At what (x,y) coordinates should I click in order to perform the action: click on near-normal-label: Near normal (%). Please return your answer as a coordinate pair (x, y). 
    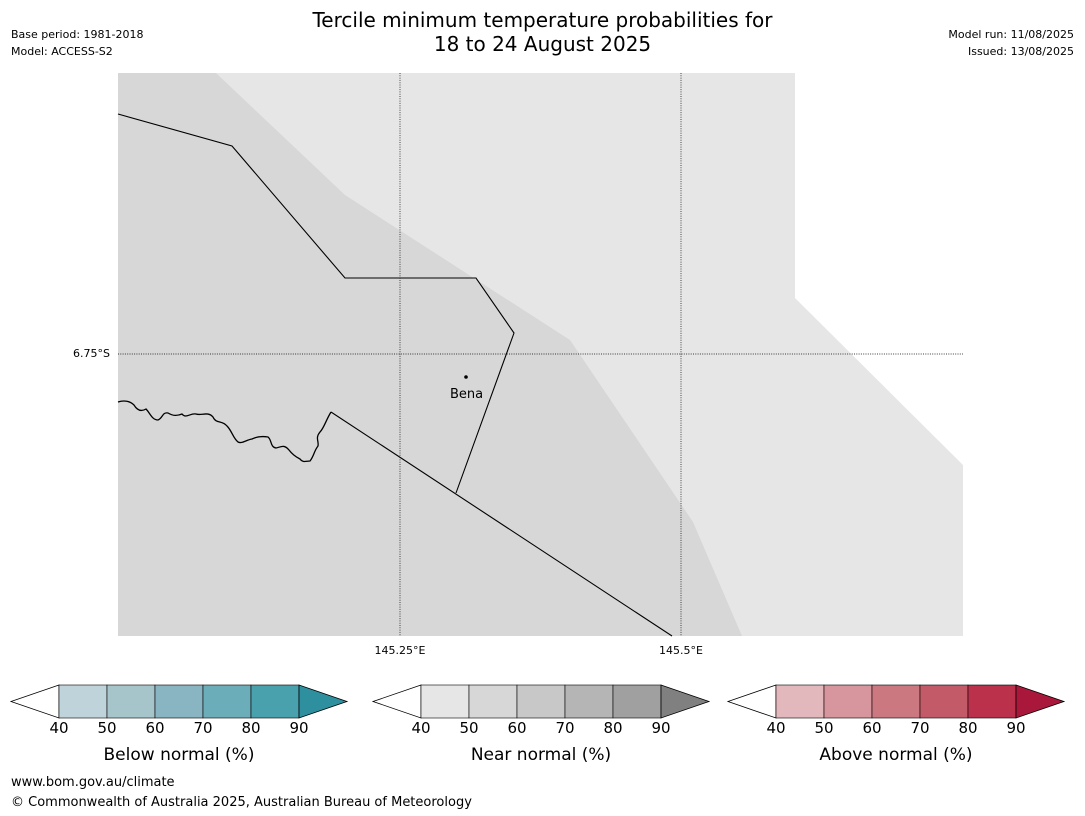
    Looking at the image, I should click on (541, 755).